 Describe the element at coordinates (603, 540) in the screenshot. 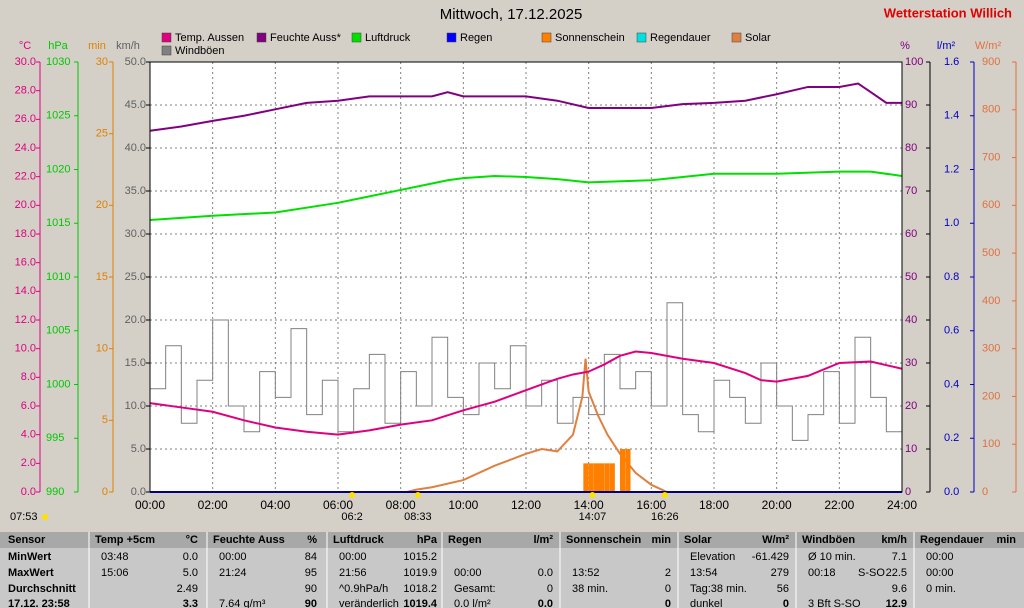

I see `column-title: Sonnenschein` at that location.